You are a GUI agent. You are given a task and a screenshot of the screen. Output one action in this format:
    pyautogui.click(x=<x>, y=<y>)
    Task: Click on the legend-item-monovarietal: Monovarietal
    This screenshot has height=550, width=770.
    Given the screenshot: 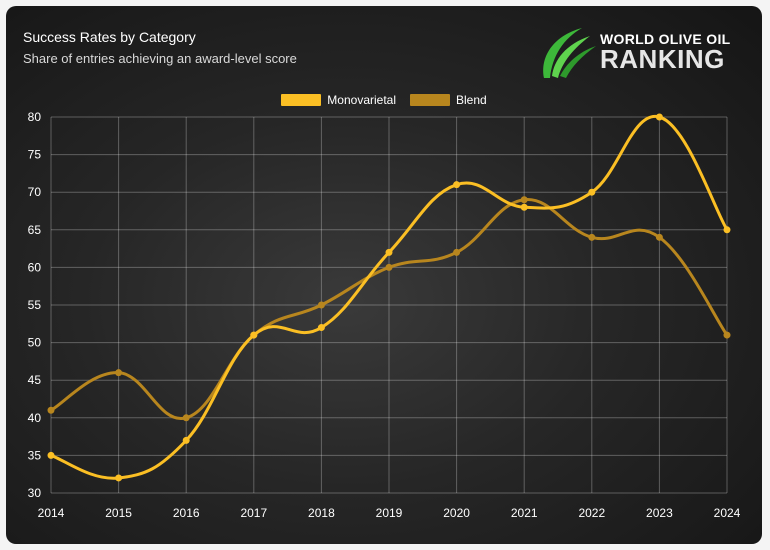 What is the action you would take?
    pyautogui.click(x=338, y=100)
    